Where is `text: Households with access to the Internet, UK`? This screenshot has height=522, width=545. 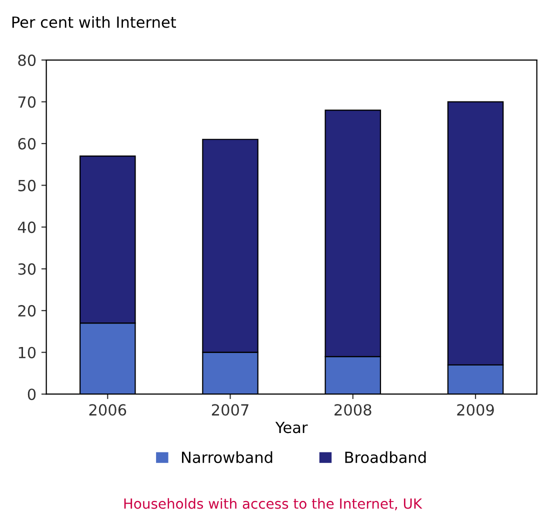 text: Households with access to the Internet, UK is located at coordinates (273, 504).